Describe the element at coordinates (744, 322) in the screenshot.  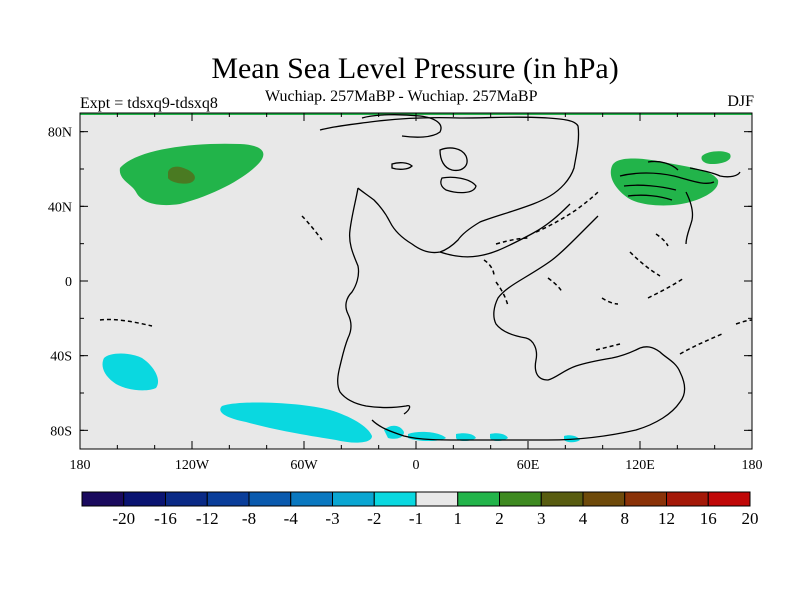
I see `arc-east-edge` at that location.